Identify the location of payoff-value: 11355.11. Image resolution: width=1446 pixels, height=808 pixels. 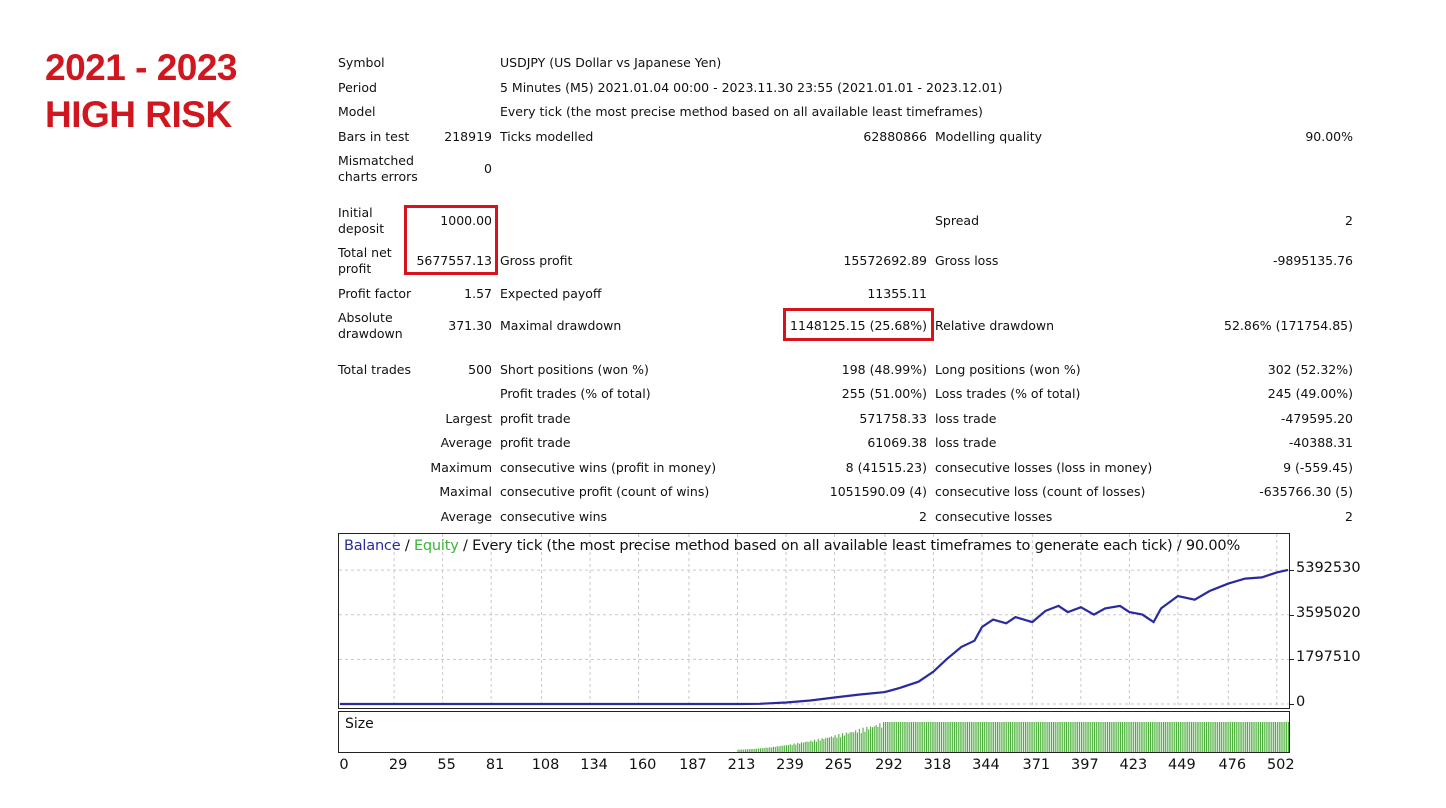
(897, 293).